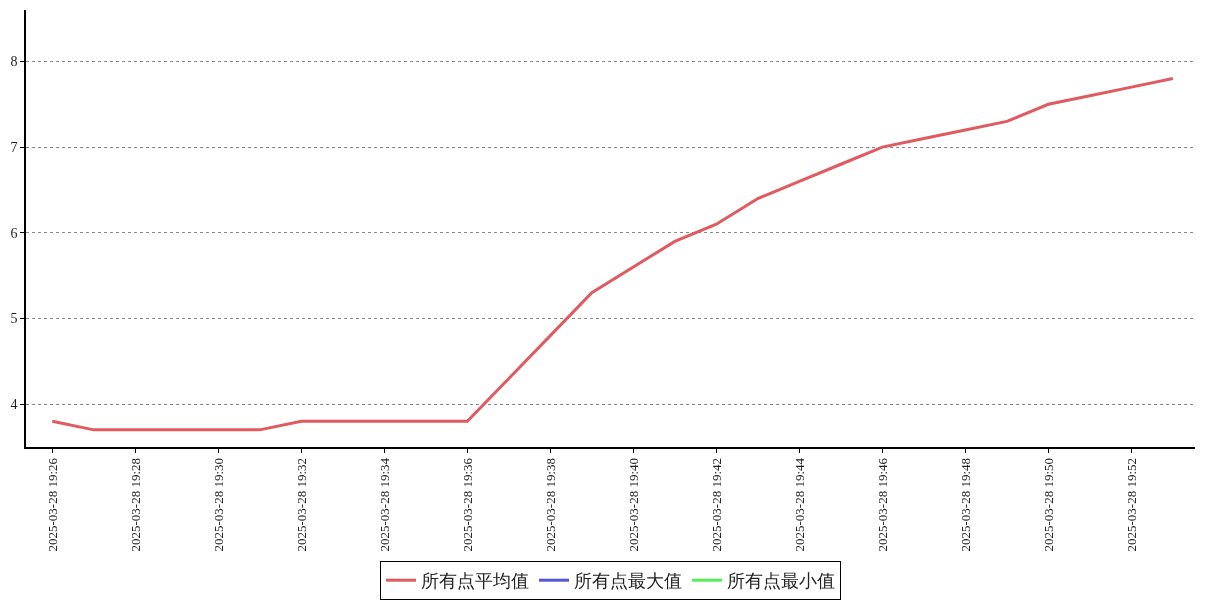 The height and width of the screenshot is (600, 1207). Describe the element at coordinates (633, 504) in the screenshot. I see `x-tick-label: 2025-03-28 19:40` at that location.